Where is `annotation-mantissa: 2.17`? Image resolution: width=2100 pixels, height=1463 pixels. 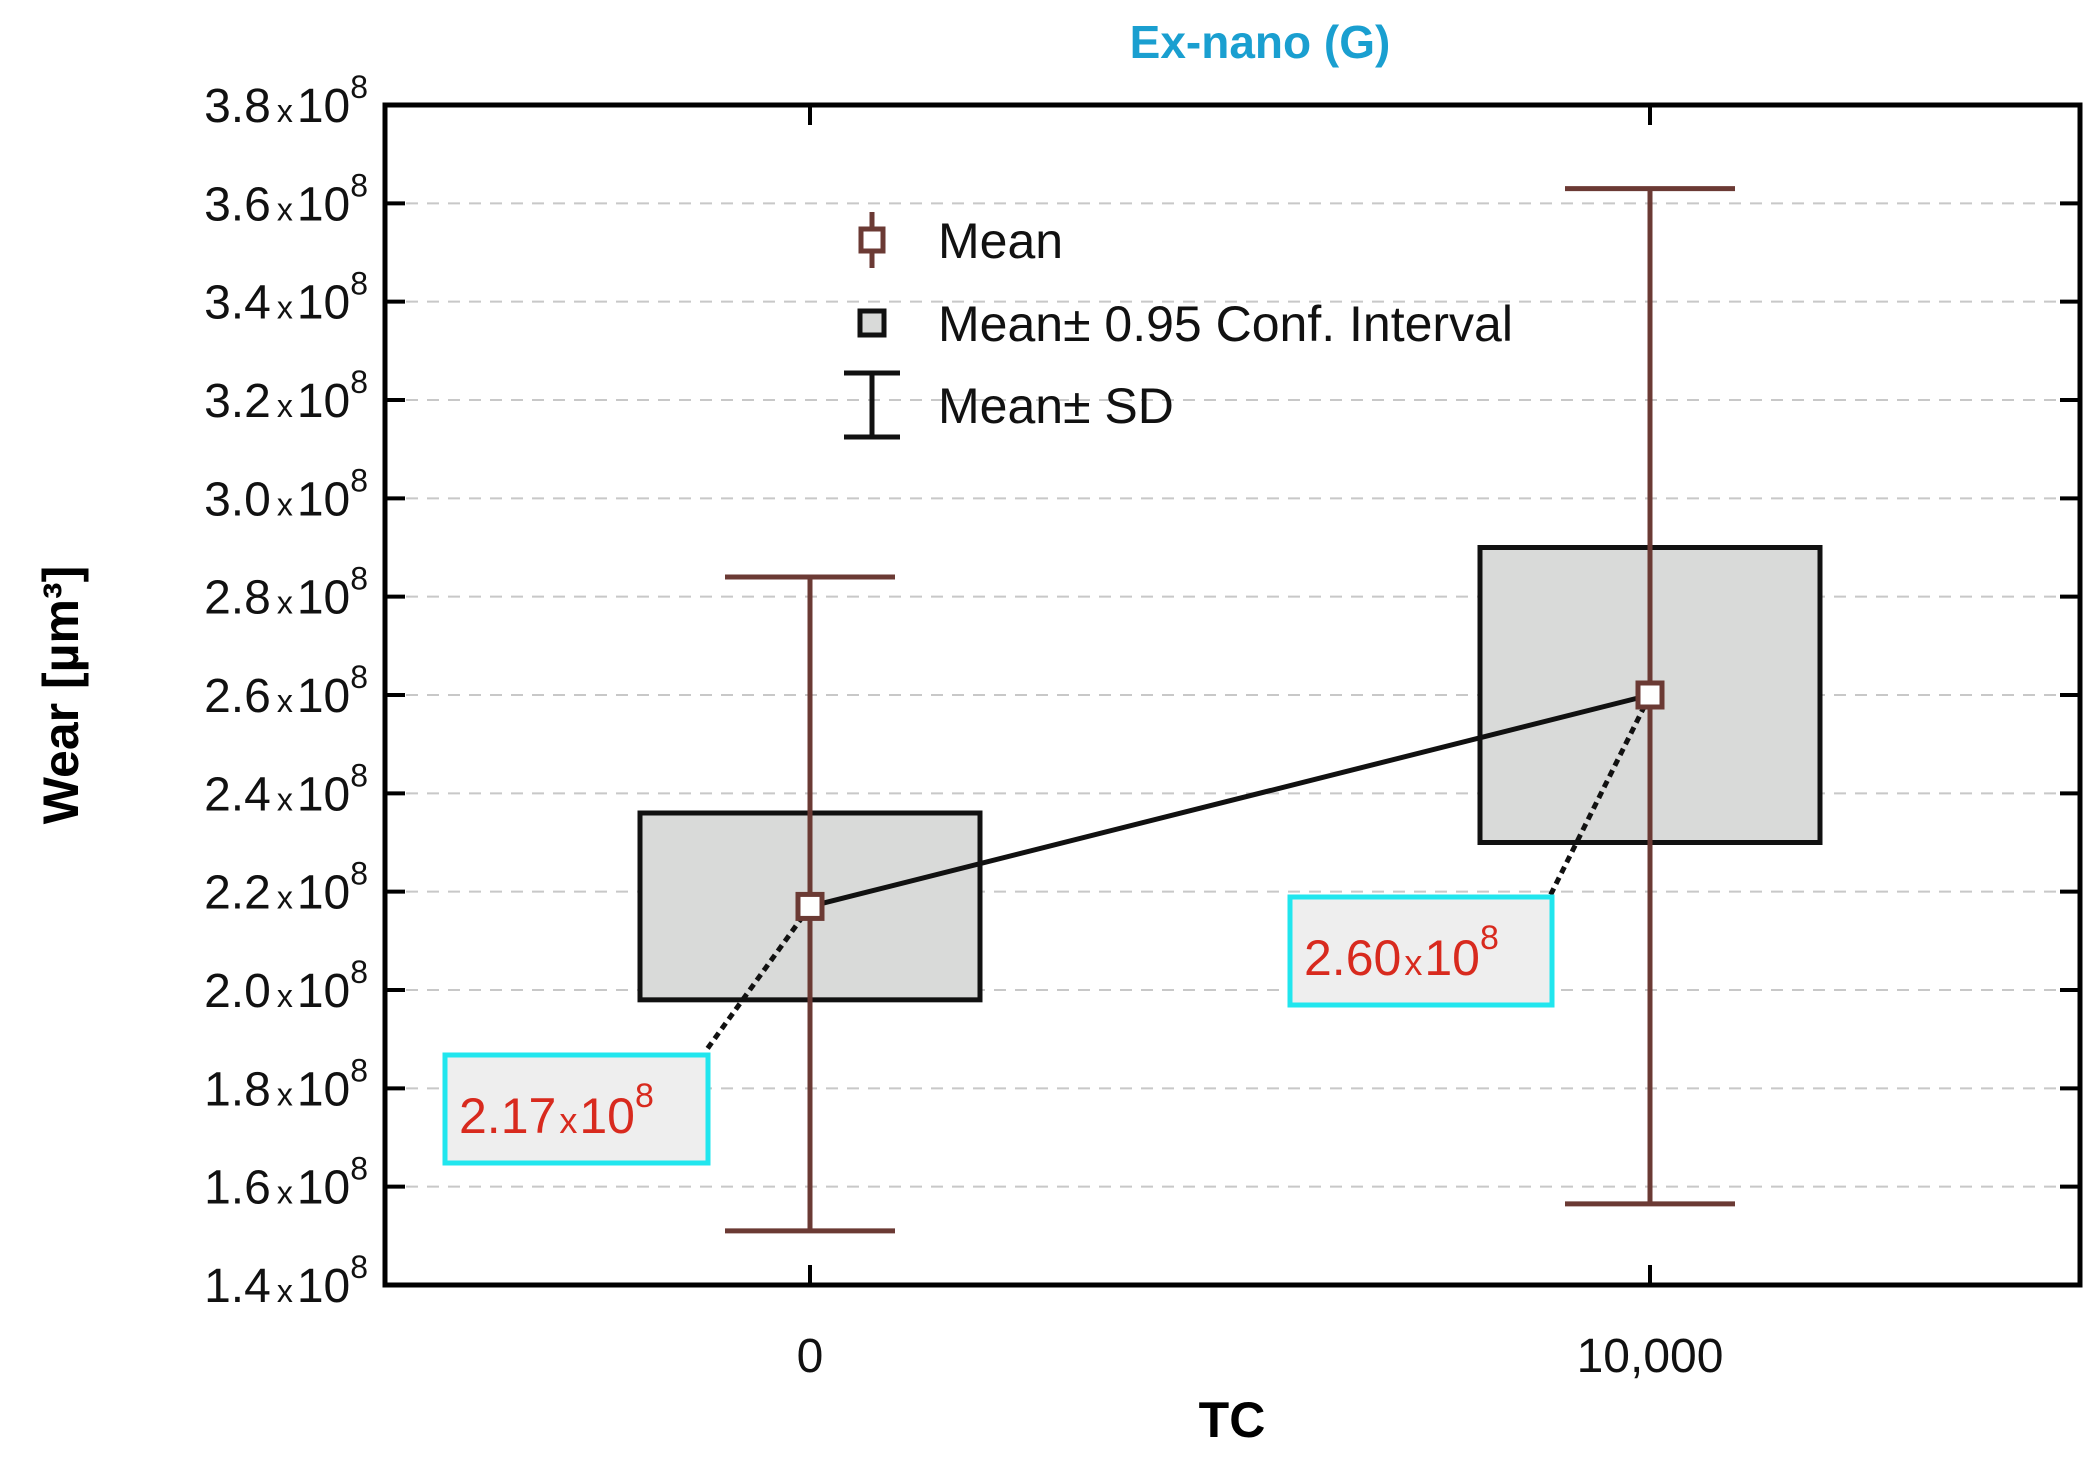 annotation-mantissa: 2.17 is located at coordinates (507, 1116).